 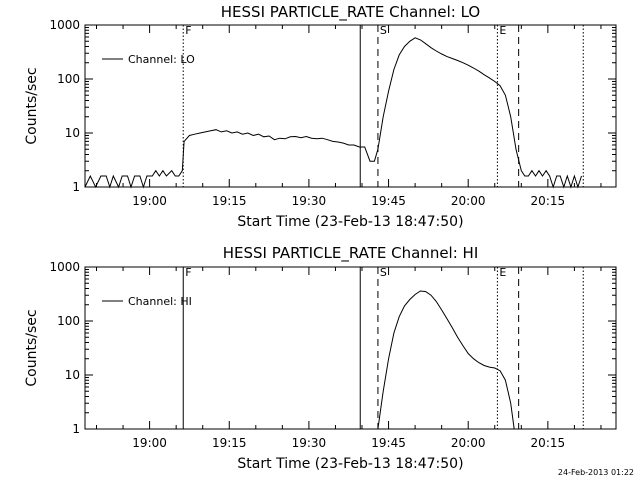 I want to click on legend-entry: Channel: LO, so click(x=161, y=59).